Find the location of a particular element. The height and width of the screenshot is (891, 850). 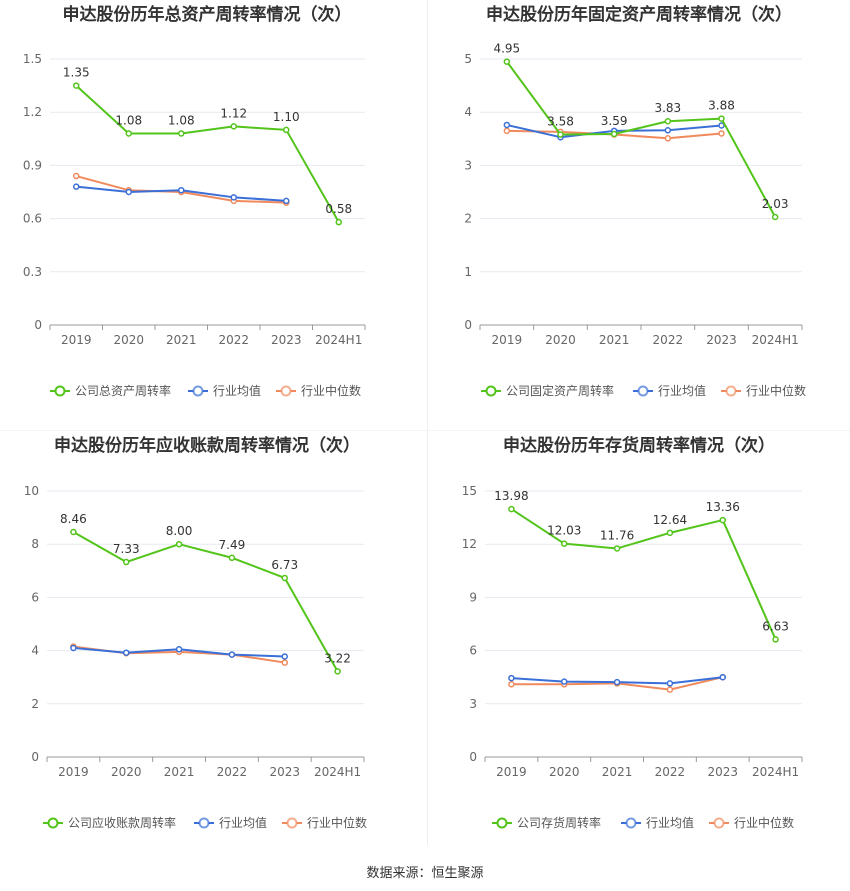

y-tick-label: 8 is located at coordinates (35, 544).